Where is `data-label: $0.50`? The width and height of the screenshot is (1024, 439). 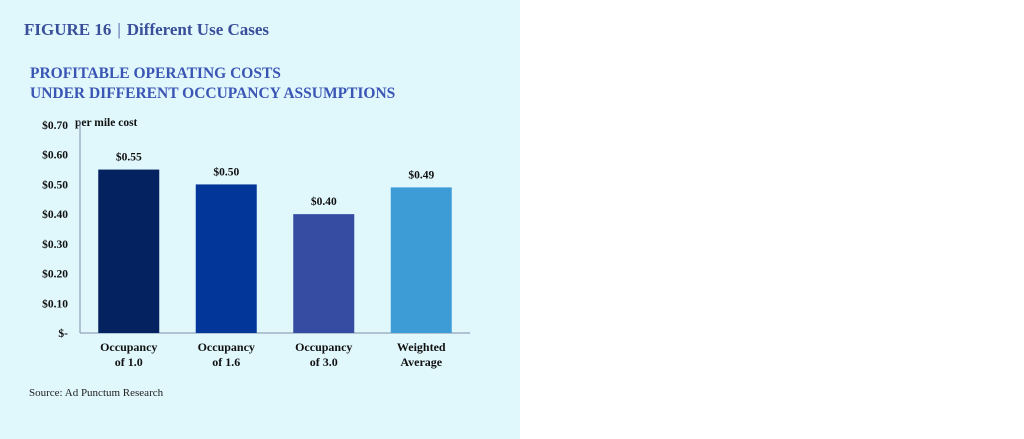
data-label: $0.50 is located at coordinates (226, 171).